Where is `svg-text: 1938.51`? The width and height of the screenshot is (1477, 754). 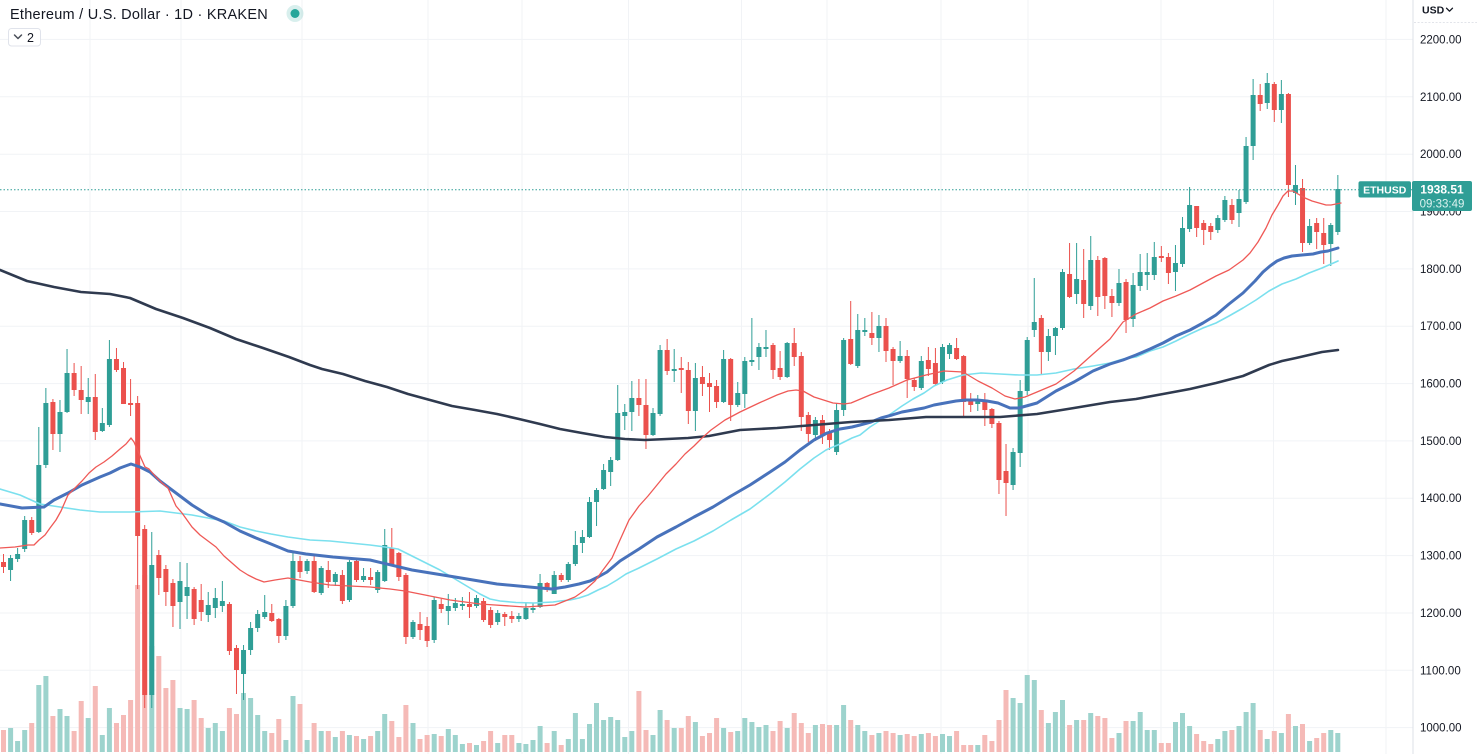
svg-text: 1938.51 is located at coordinates (1442, 190).